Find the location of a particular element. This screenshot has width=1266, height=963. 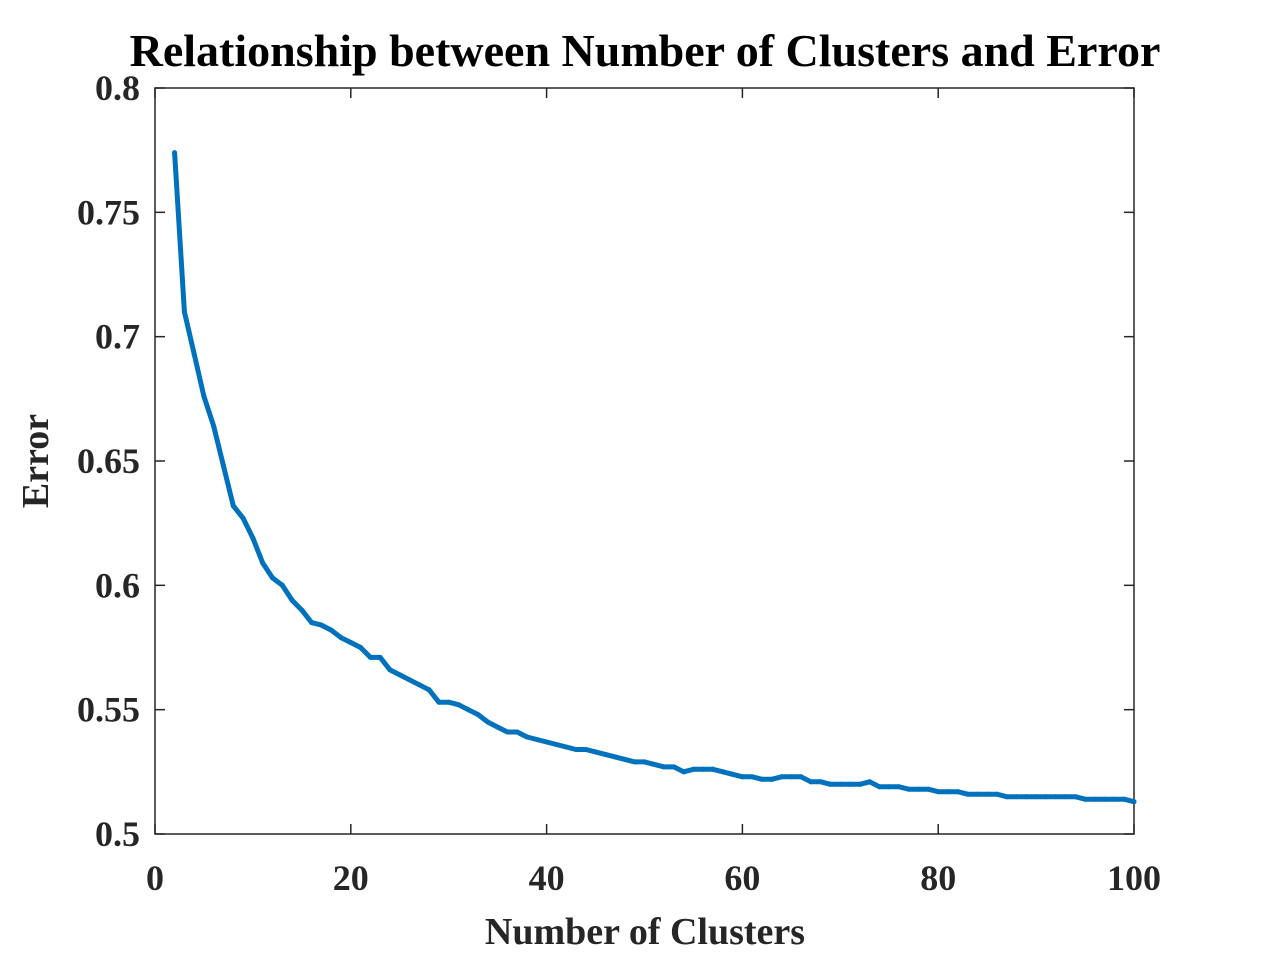

x-tick-label: 40 is located at coordinates (547, 878).